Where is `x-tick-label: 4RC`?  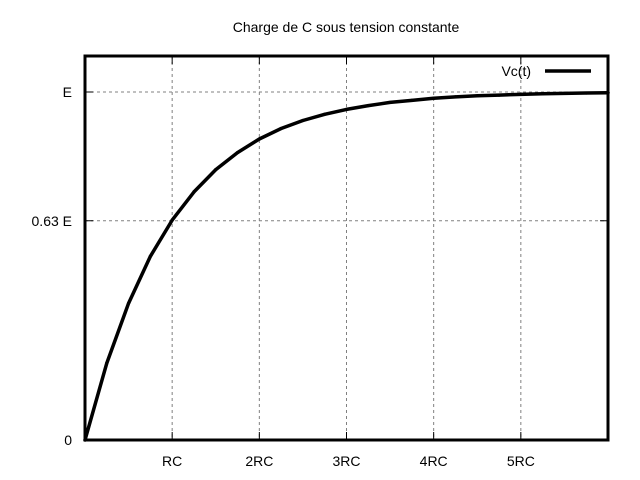
x-tick-label: 4RC is located at coordinates (434, 461).